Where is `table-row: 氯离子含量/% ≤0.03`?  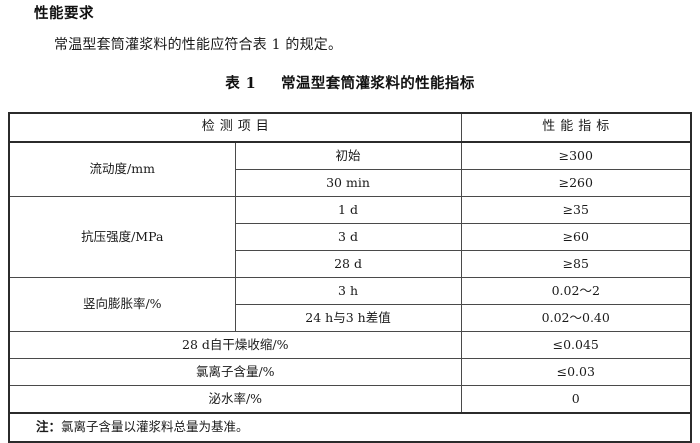 table-row: 氯离子含量/% ≤0.03 is located at coordinates (350, 372).